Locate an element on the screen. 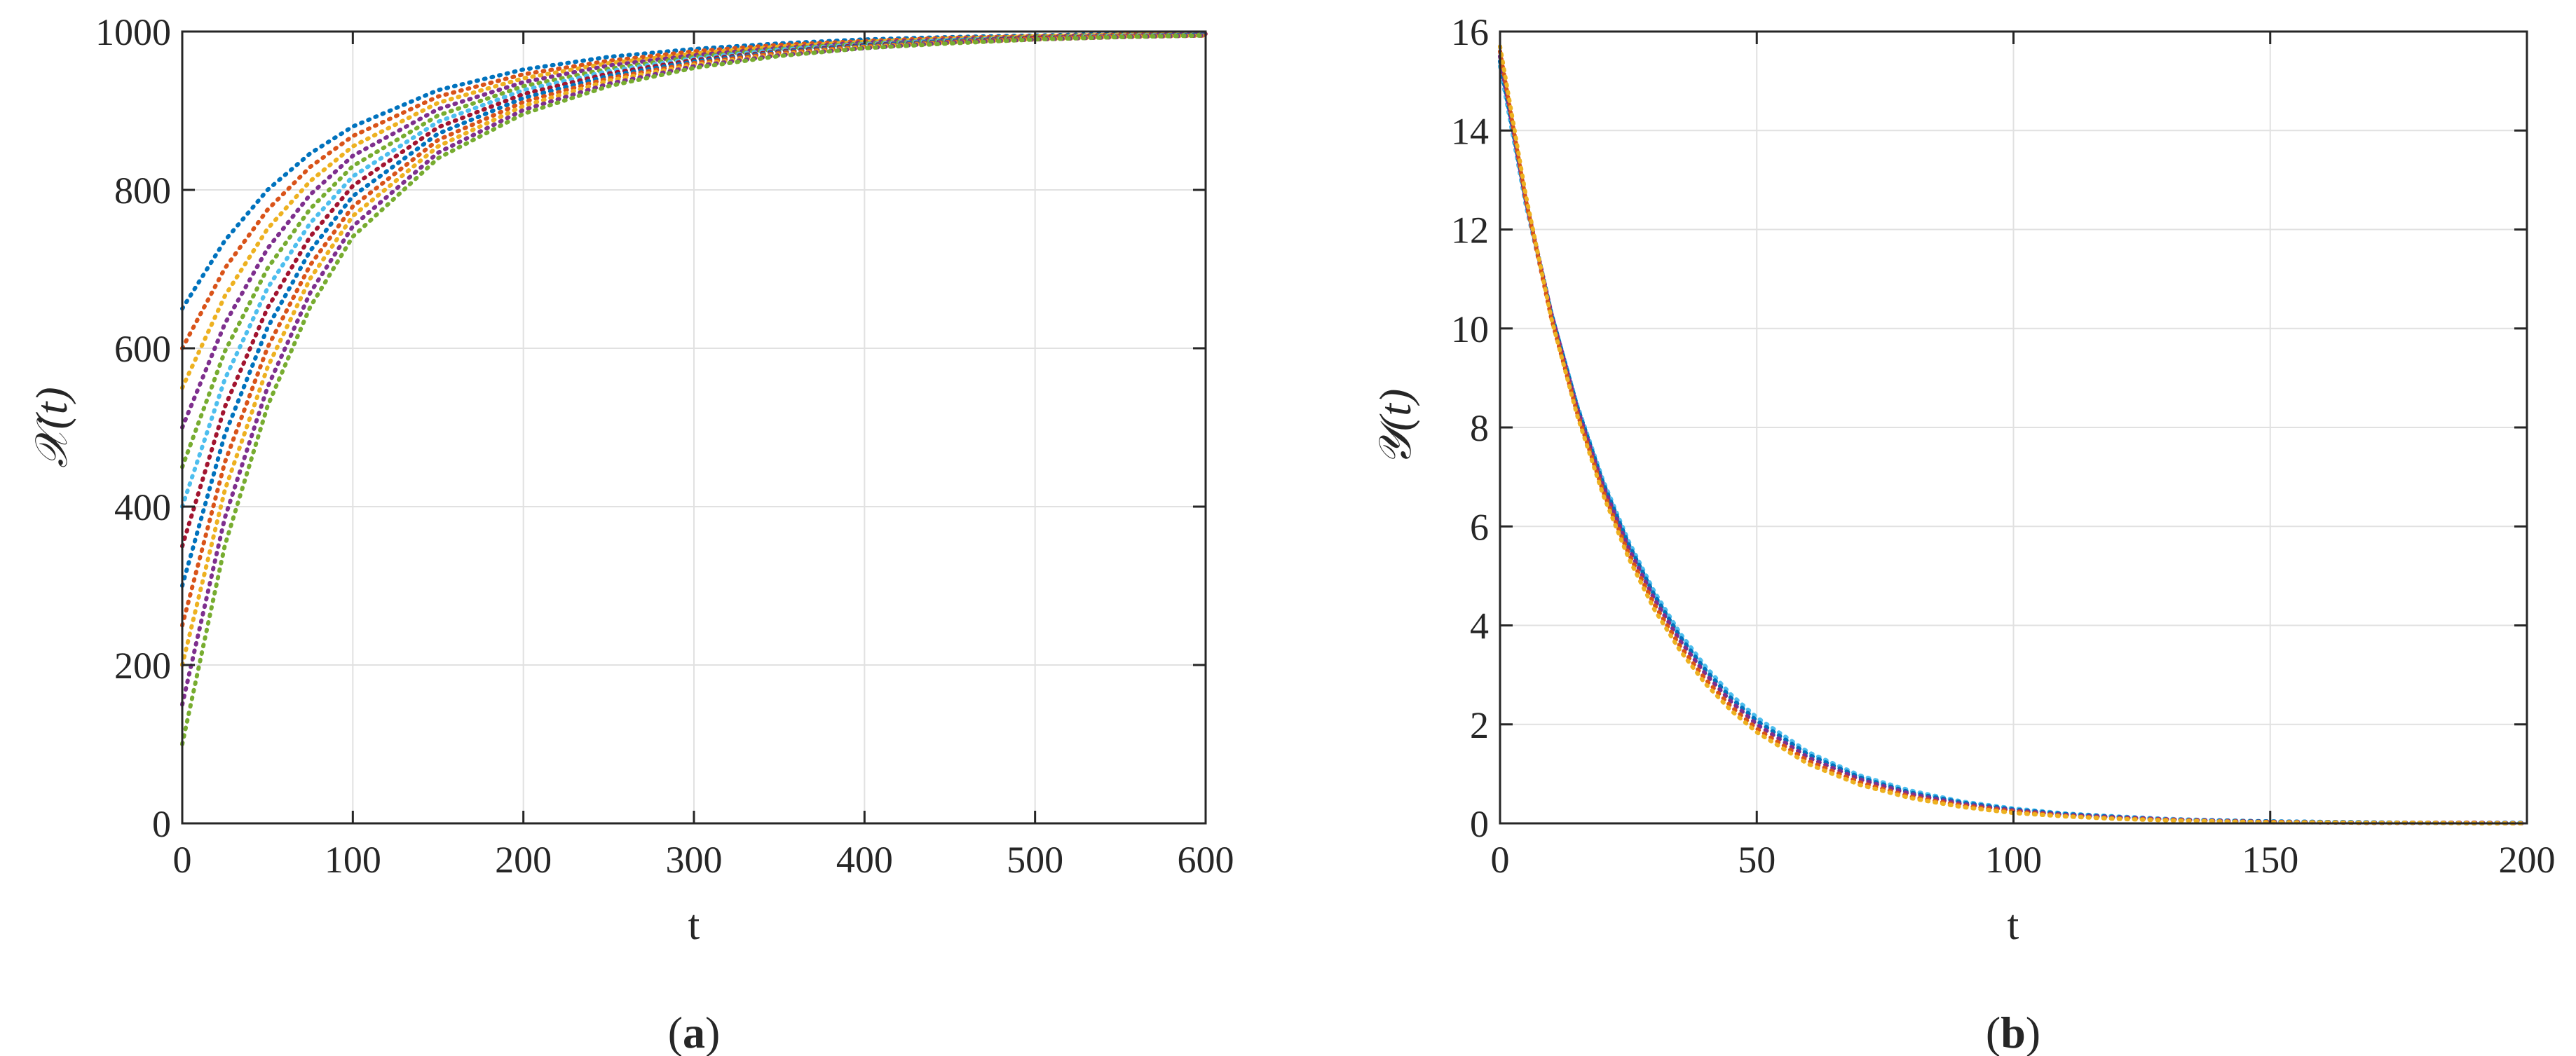 Image resolution: width=2576 pixels, height=1056 pixels. panel-b-ytick-label-1: 2 is located at coordinates (1479, 725).